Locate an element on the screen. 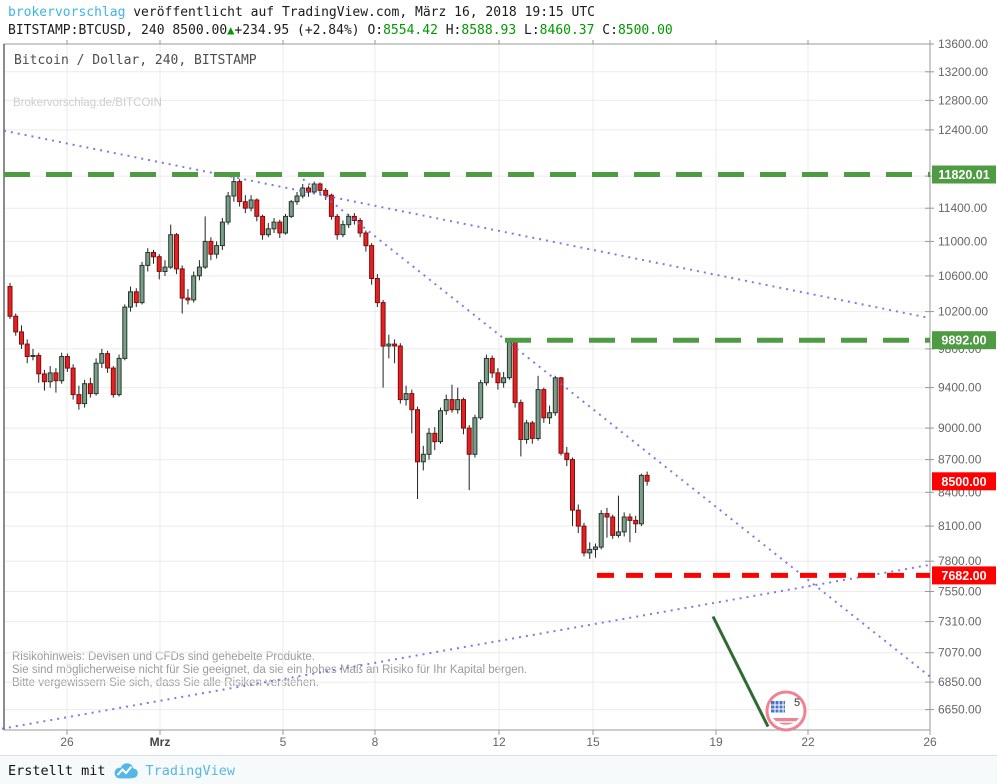 This screenshot has width=997, height=784. price-label-badges: 11820.01 9892.00 7682.00 8500.00 is located at coordinates (964, 375).